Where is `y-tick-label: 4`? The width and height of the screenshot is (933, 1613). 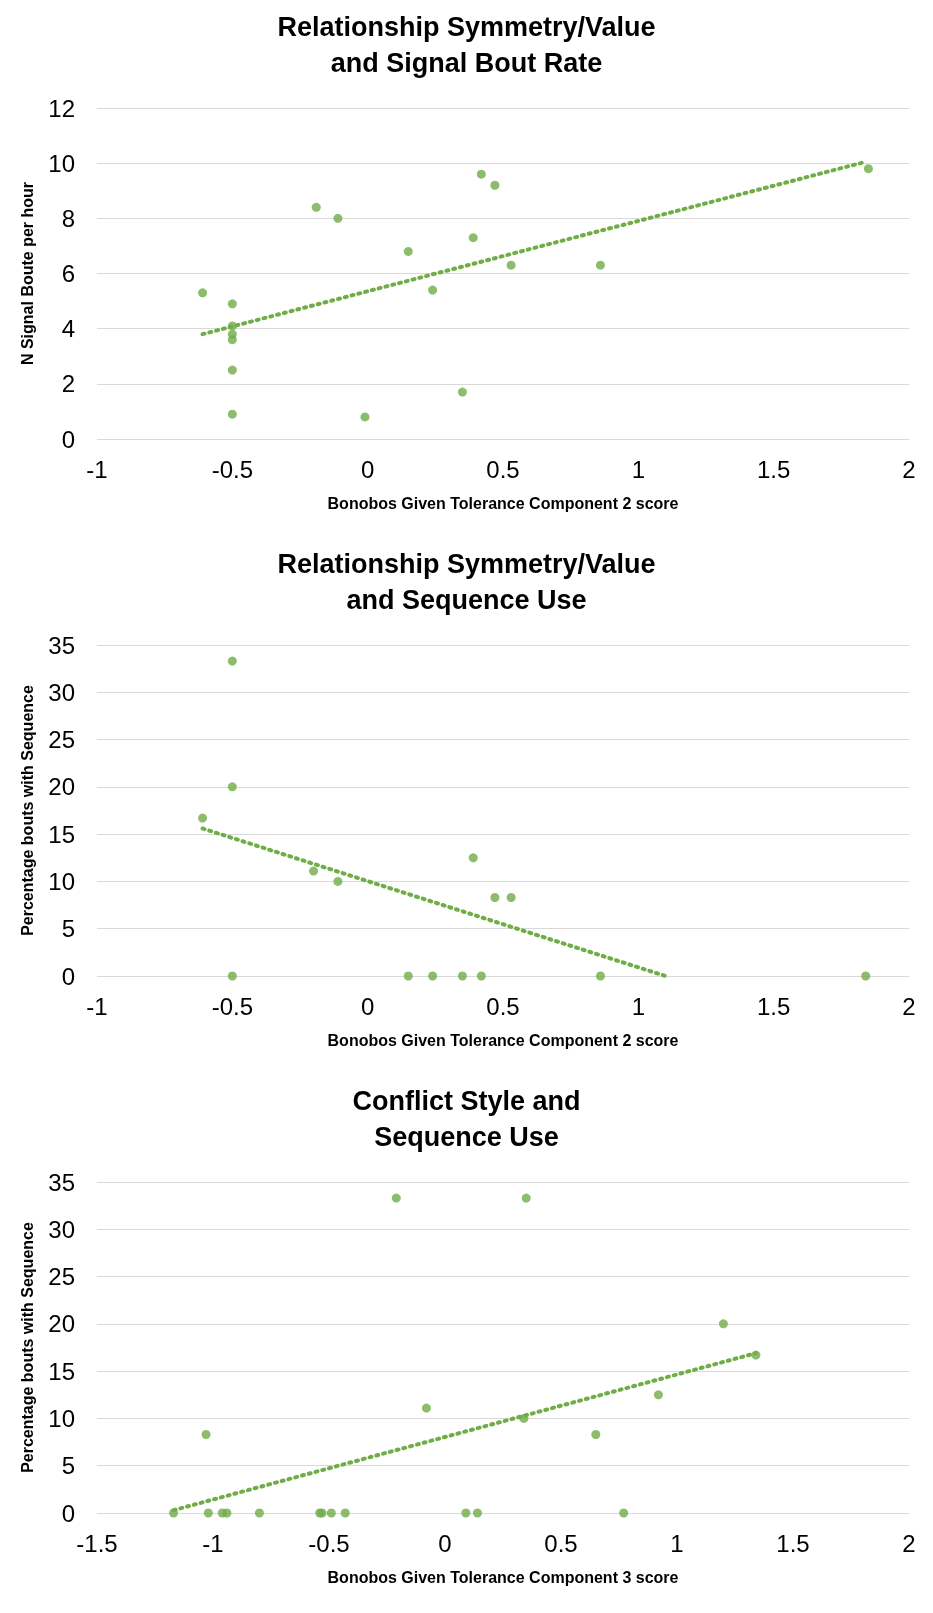
y-tick-label: 4 is located at coordinates (68, 329).